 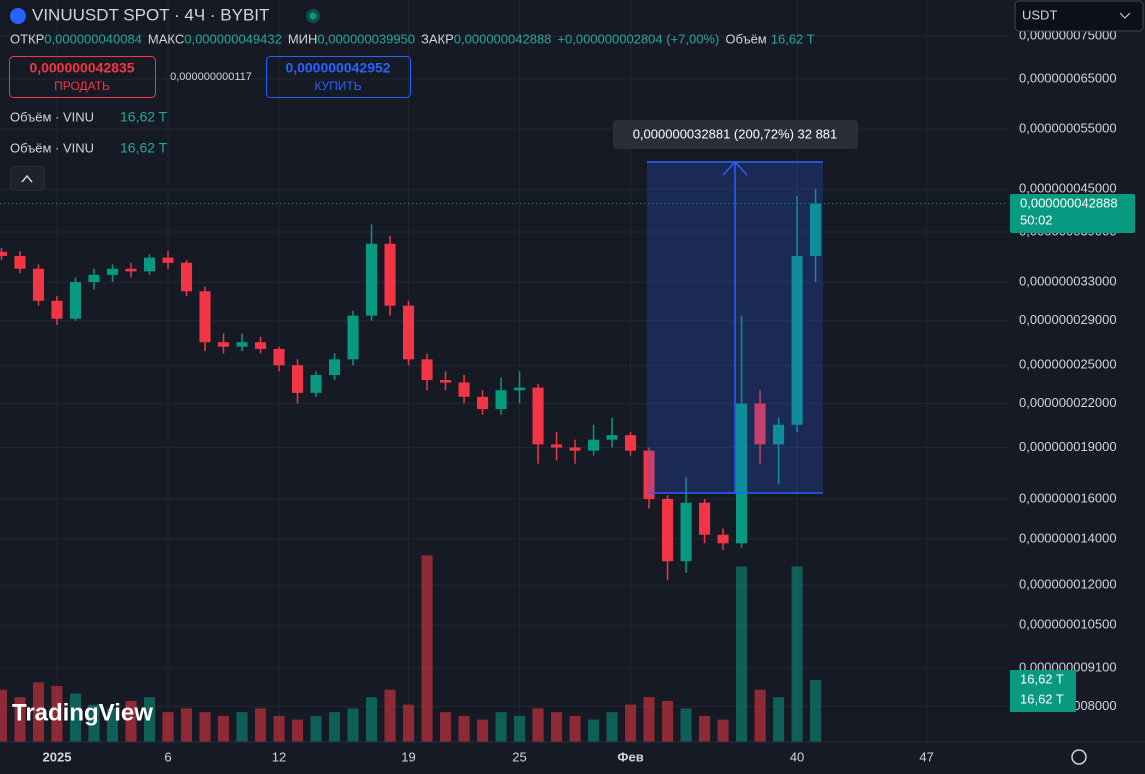 What do you see at coordinates (27, 38) in the screenshot?
I see `ohlc-label: ОТКР` at bounding box center [27, 38].